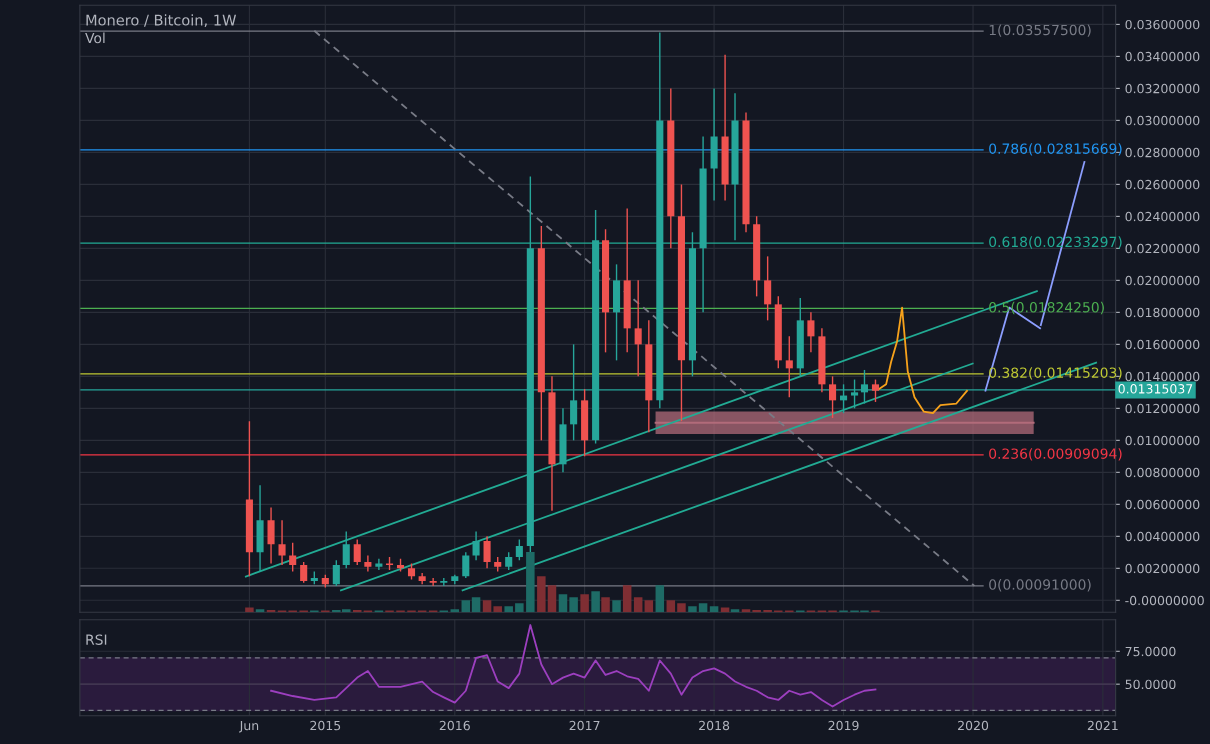  I want to click on y-tick-label: 0.01400000, so click(1162, 376).